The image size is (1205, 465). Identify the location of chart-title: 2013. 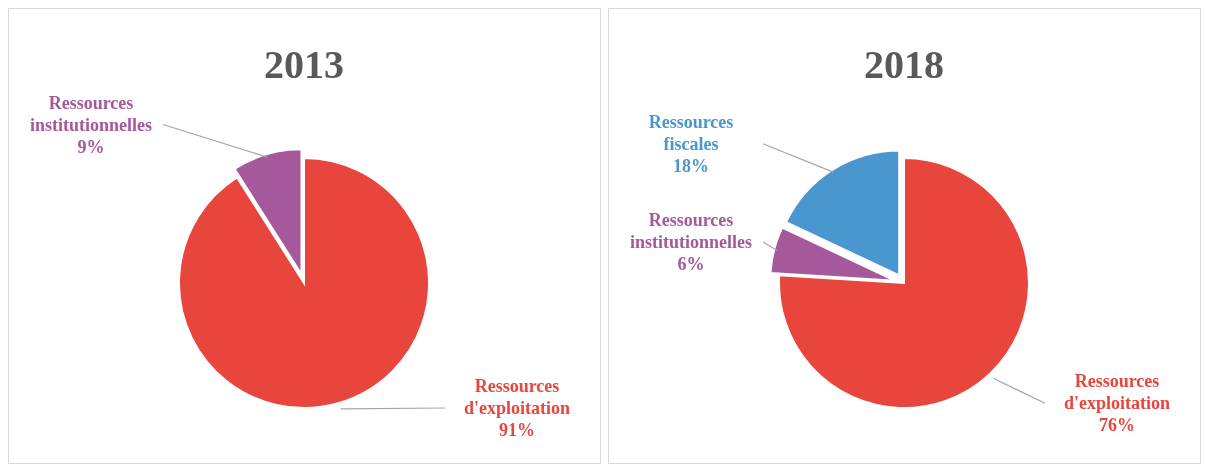
(304, 64).